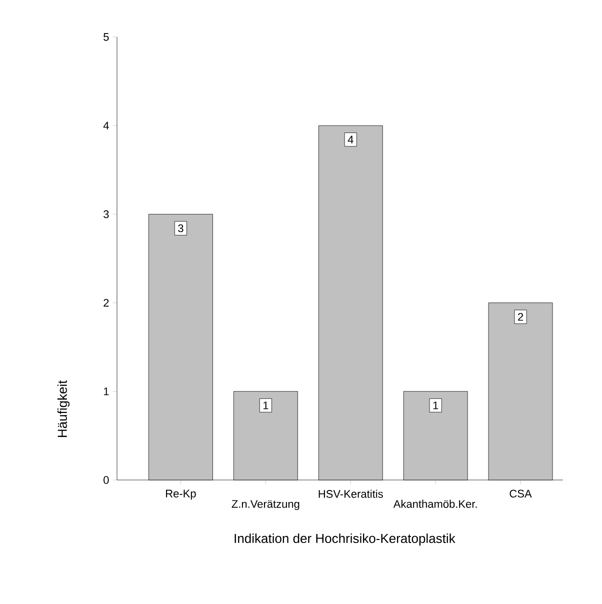 The width and height of the screenshot is (602, 604). I want to click on y-tick-label: 0, so click(106, 480).